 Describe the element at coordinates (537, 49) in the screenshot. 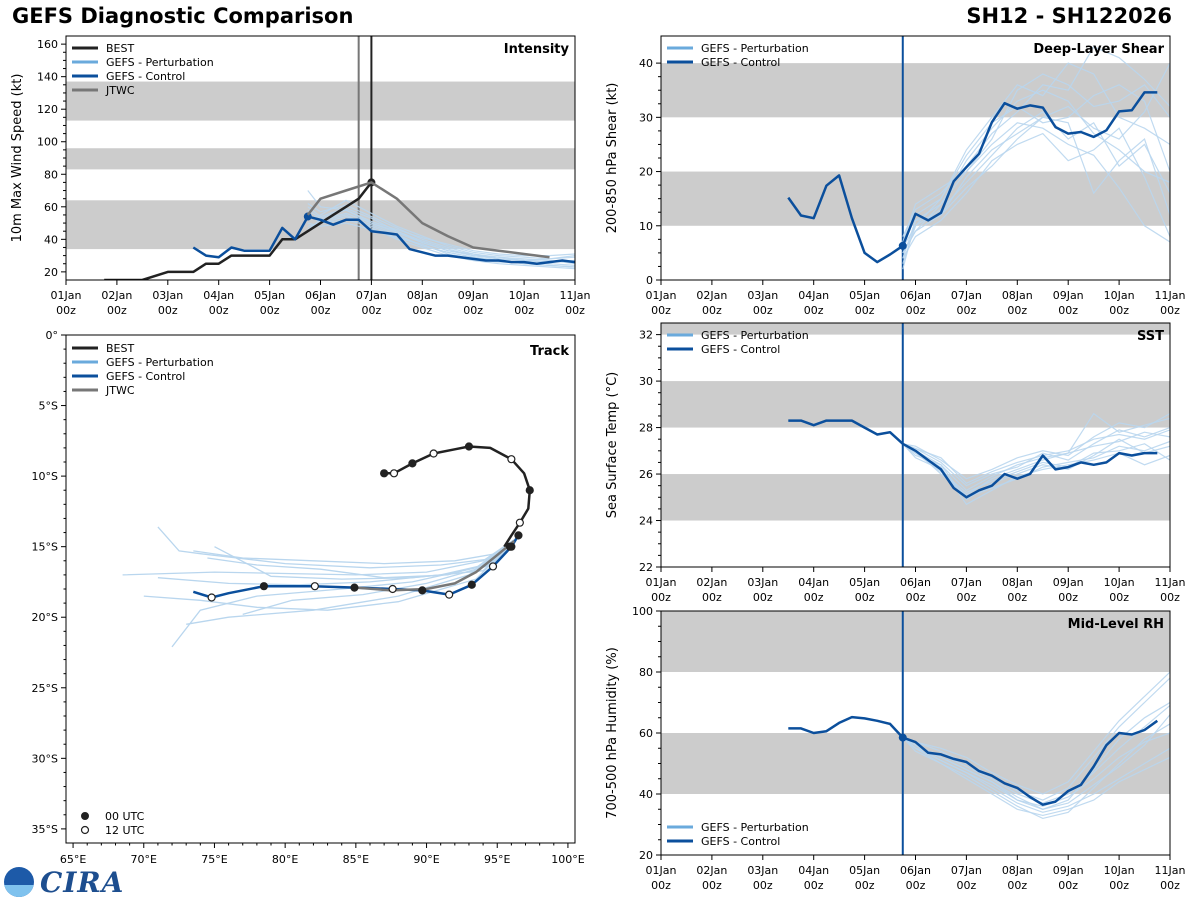

I see `chart-title: Intensity` at that location.